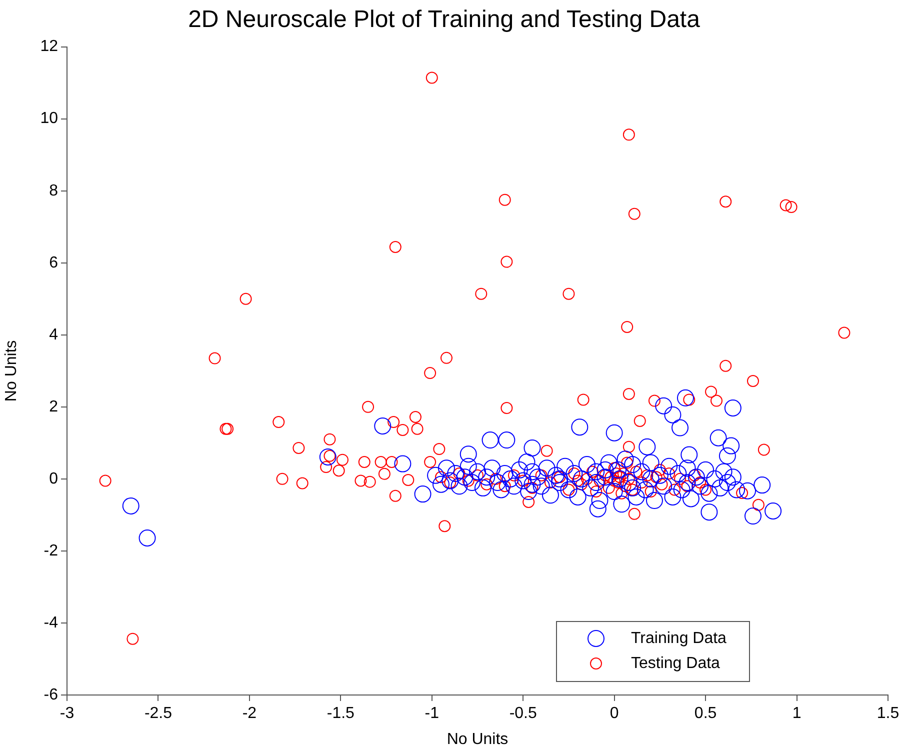  What do you see at coordinates (523, 713) in the screenshot?
I see `x-tick-label: -0.5` at bounding box center [523, 713].